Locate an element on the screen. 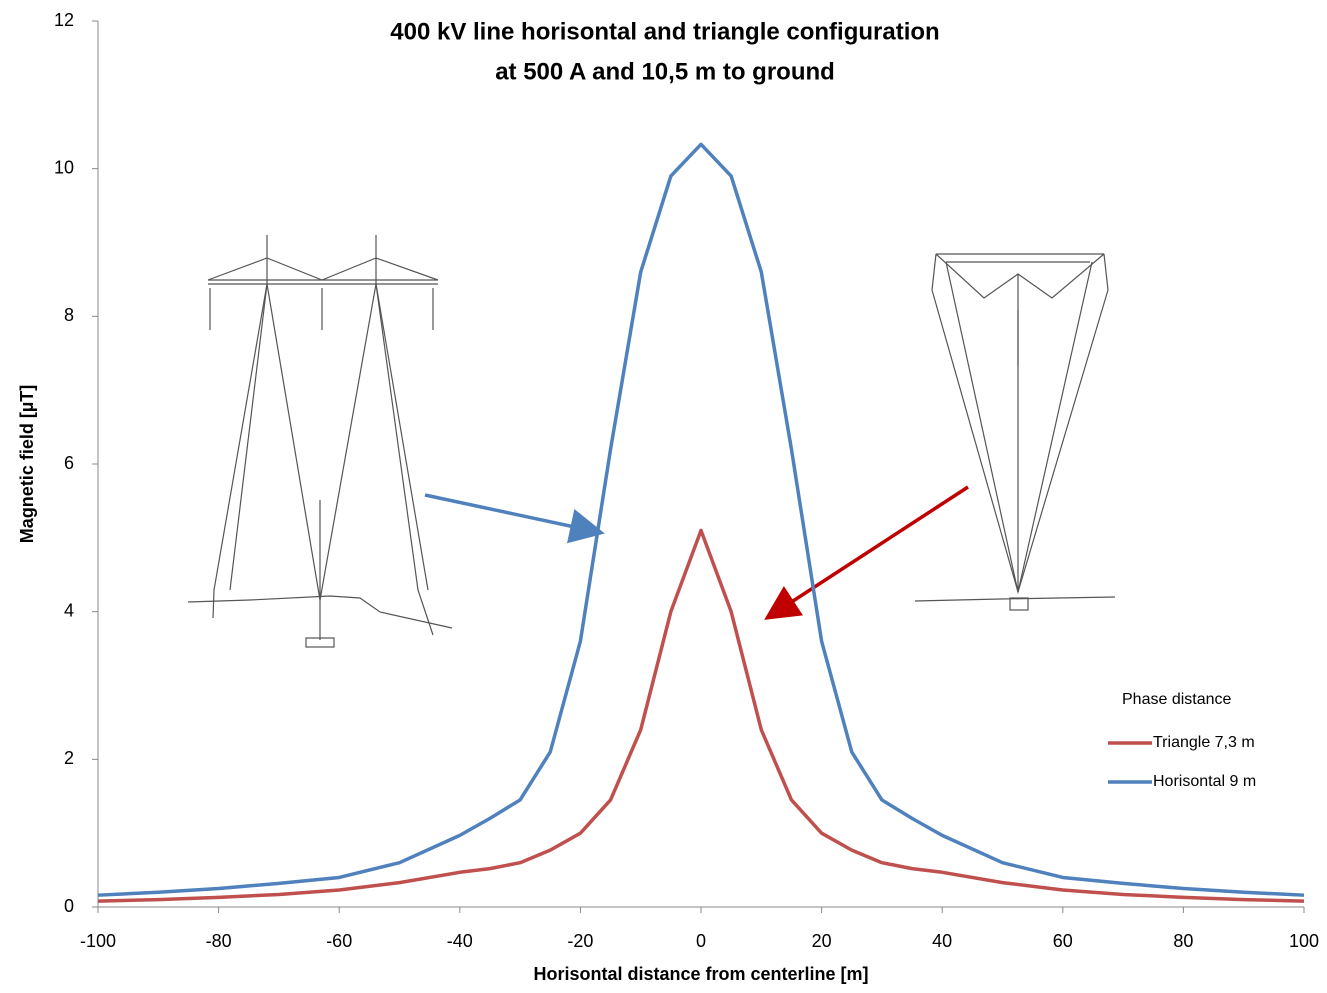 This screenshot has height=993, width=1327. y-tick-label: 2 is located at coordinates (69, 758).